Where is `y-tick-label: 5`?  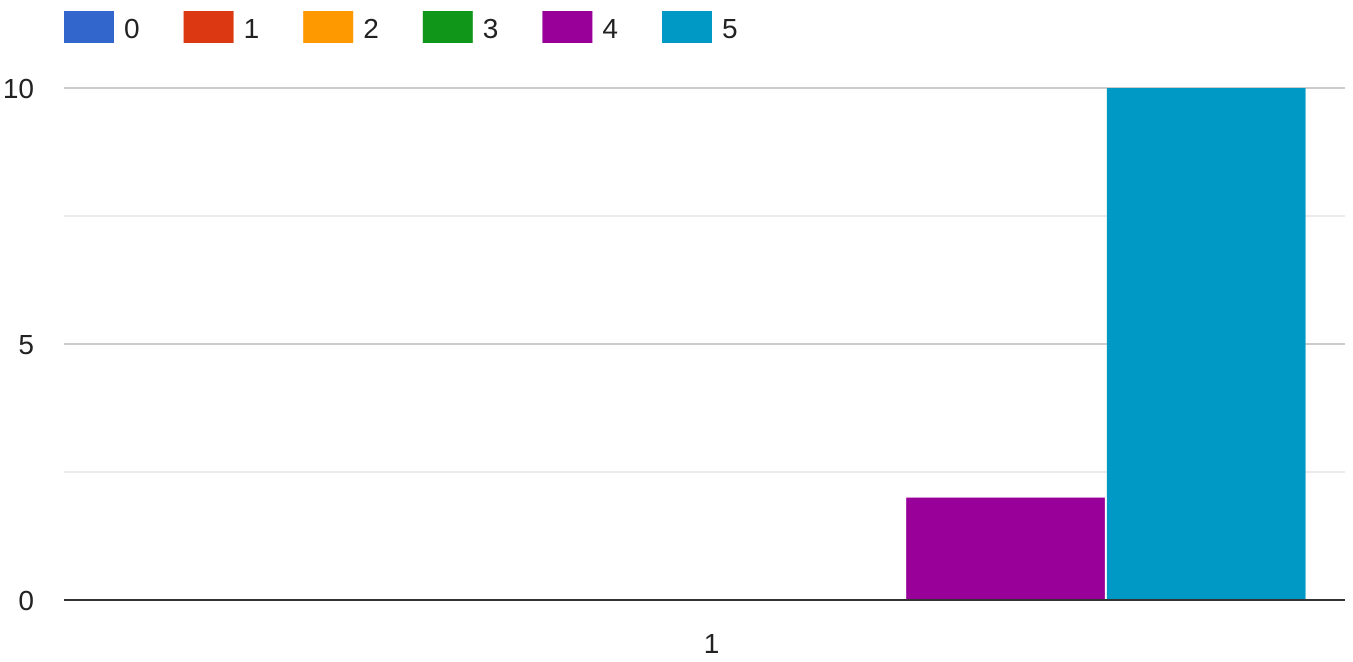
y-tick-label: 5 is located at coordinates (26, 344).